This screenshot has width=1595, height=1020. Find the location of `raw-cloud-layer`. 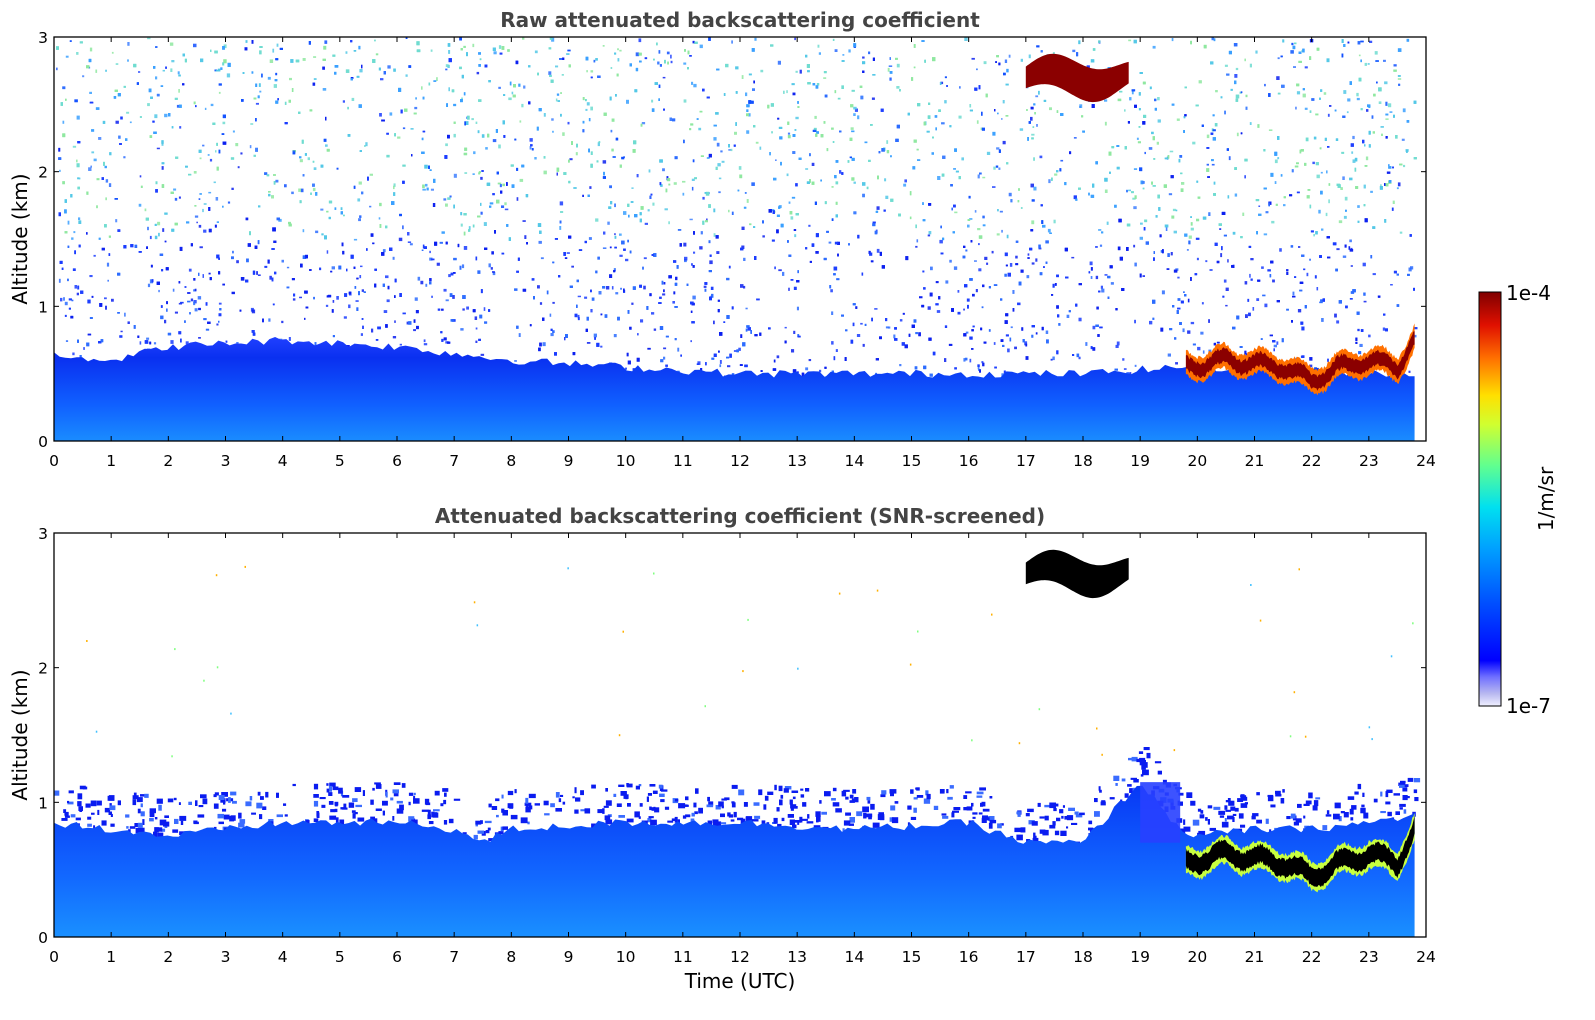

raw-cloud-layer is located at coordinates (1300, 361).